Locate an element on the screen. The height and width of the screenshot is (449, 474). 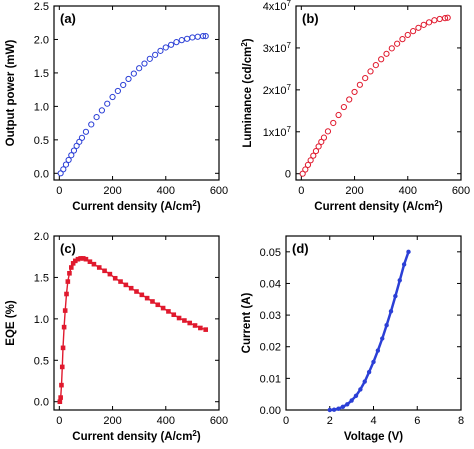
y-axis-label: Luminance (cd/cm2) is located at coordinates (247, 92).